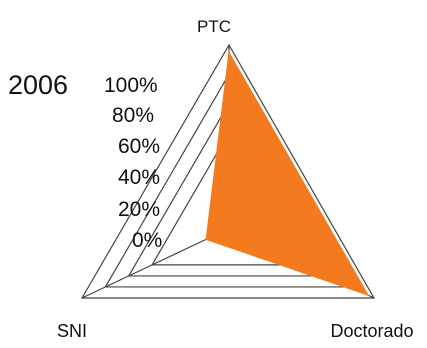 This screenshot has width=427, height=348. I want to click on axis-label-ptc: PTC, so click(214, 26).